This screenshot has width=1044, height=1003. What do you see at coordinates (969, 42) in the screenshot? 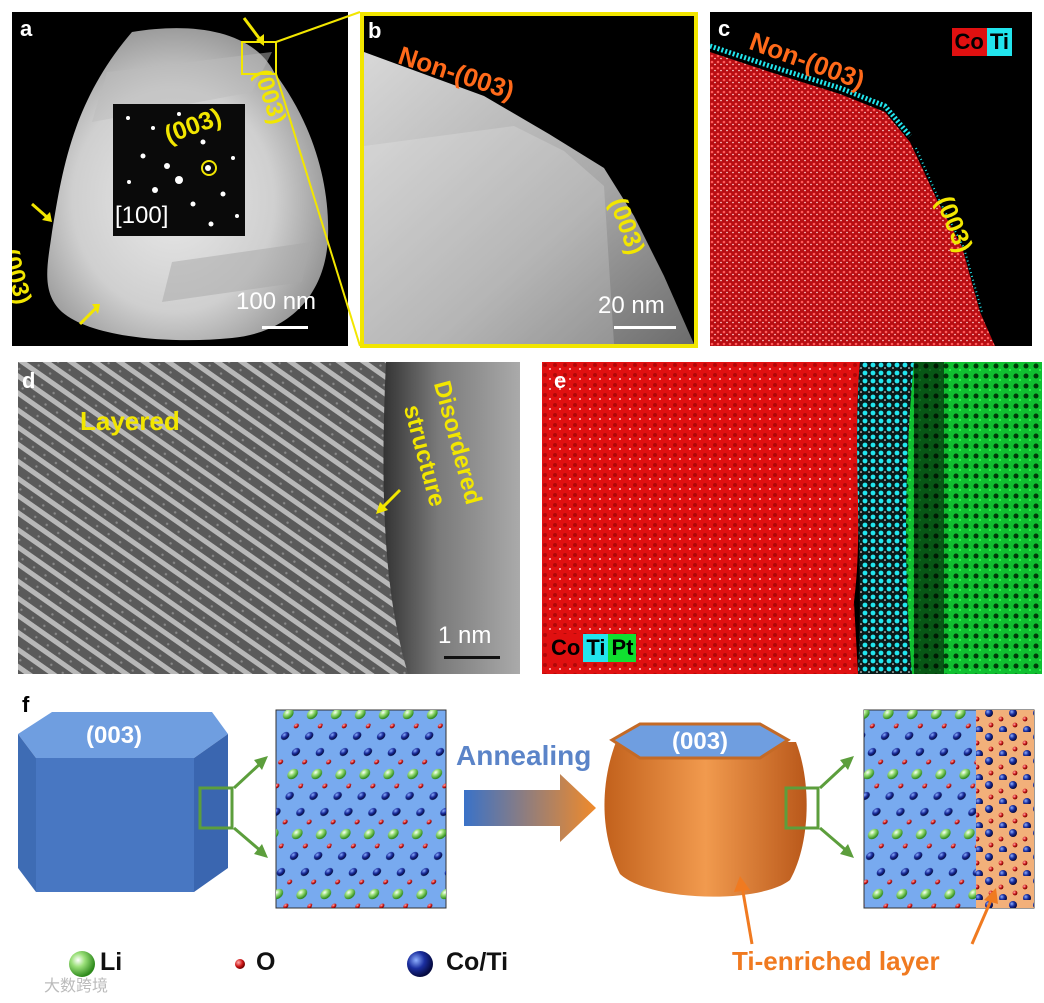
I see `legend-c-co: Co` at bounding box center [969, 42].